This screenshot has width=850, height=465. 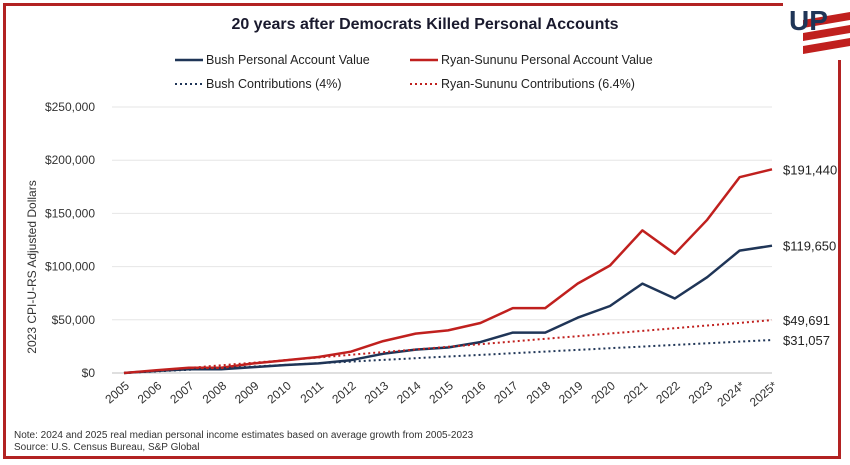 What do you see at coordinates (810, 169) in the screenshot?
I see `end-label: $191,440` at bounding box center [810, 169].